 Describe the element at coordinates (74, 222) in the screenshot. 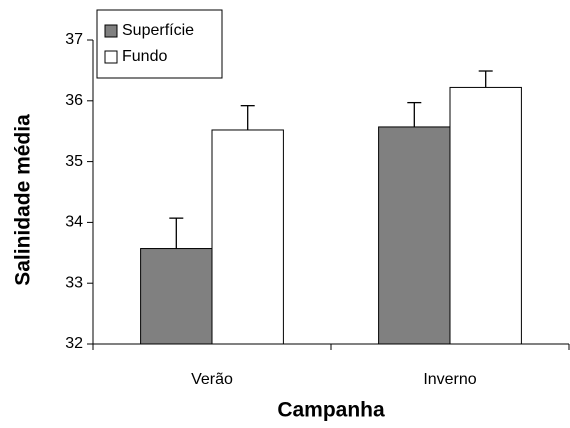

I see `y-tick-label: 34` at that location.